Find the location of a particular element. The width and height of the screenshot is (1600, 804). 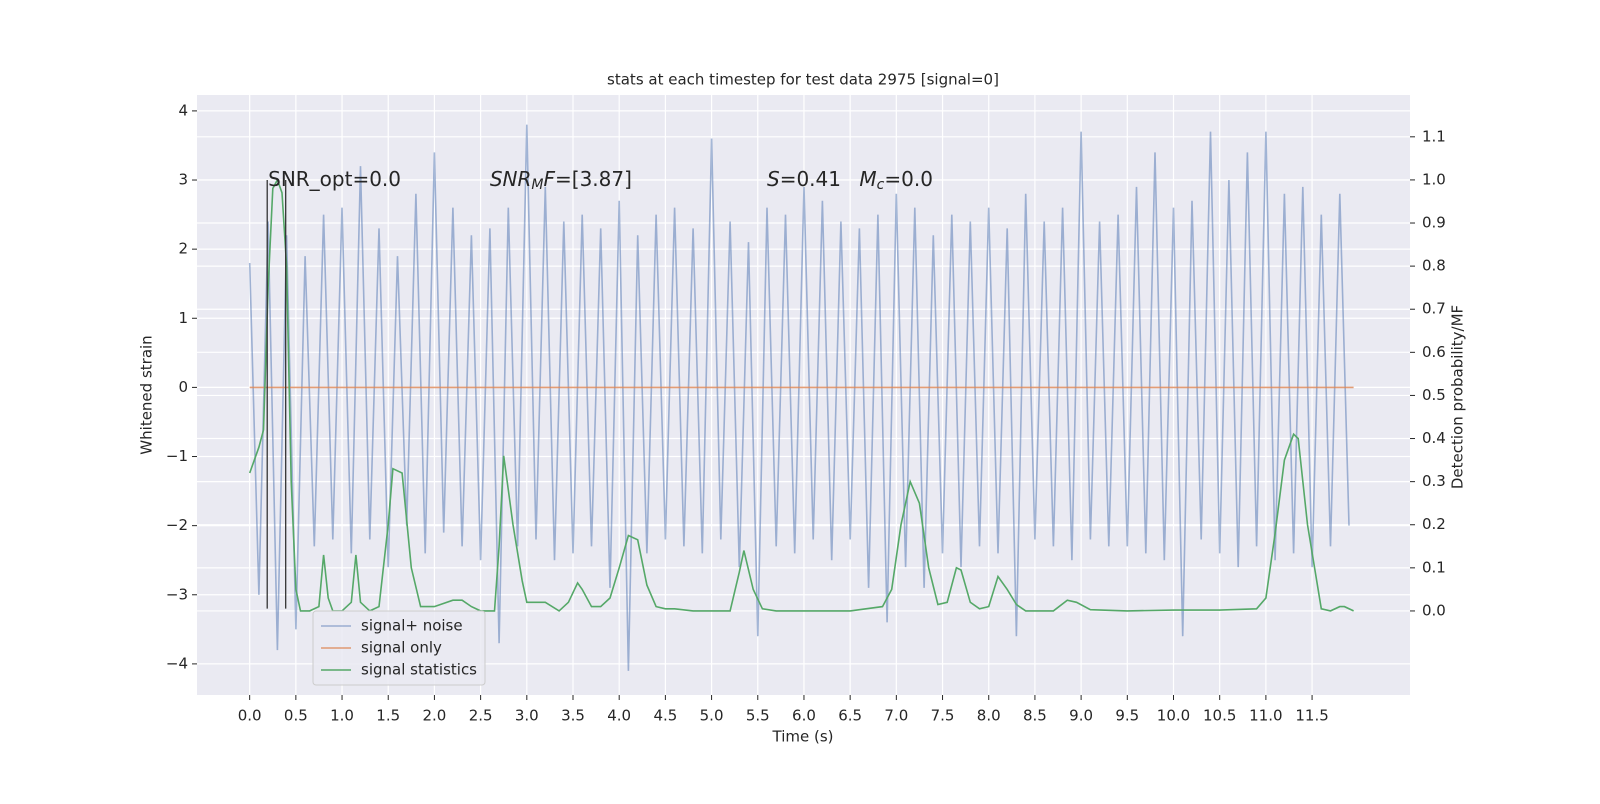

y-tick-label: 3 is located at coordinates (183, 180).